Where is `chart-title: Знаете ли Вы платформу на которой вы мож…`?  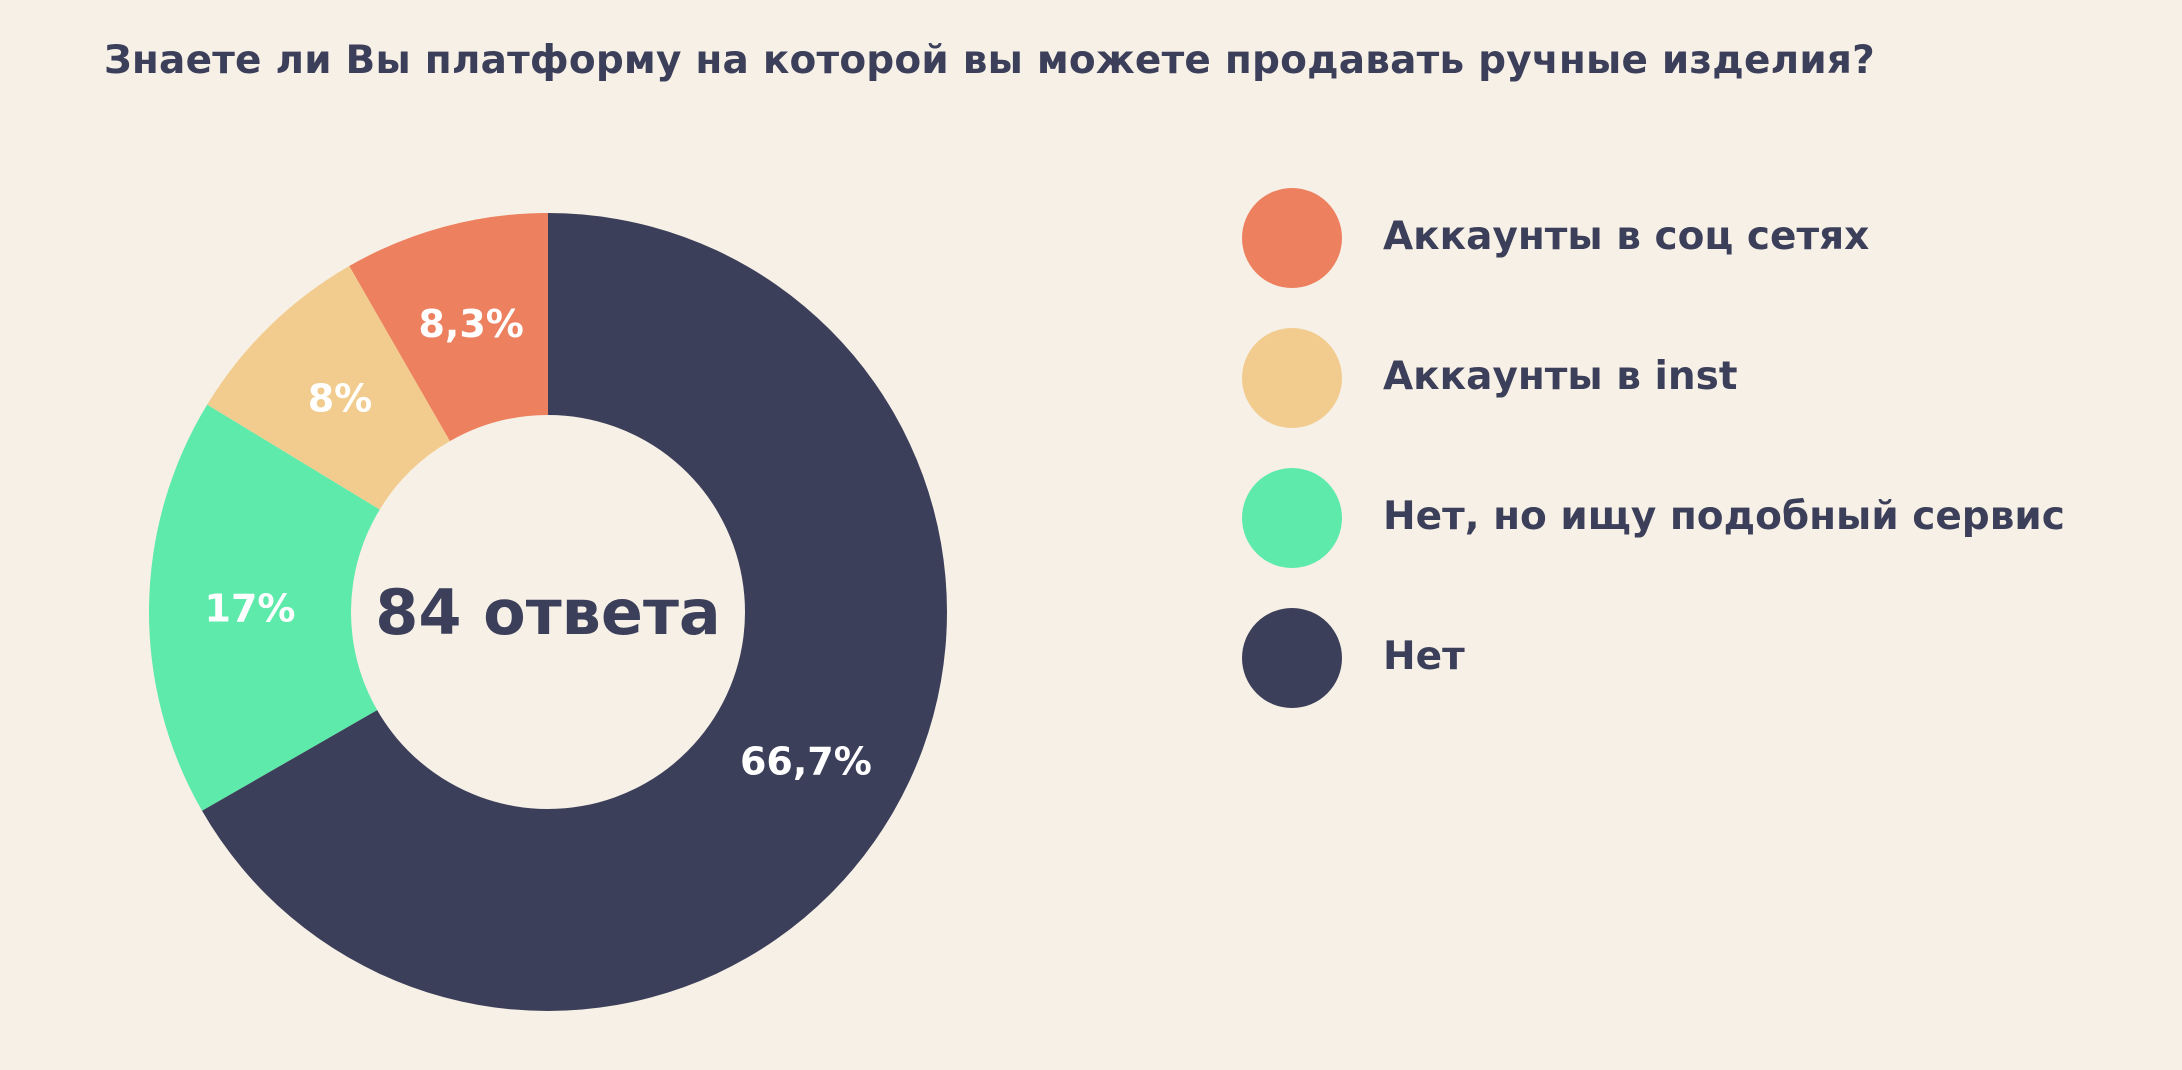 chart-title: Знаете ли Вы платформу на которой вы мож… is located at coordinates (989, 60).